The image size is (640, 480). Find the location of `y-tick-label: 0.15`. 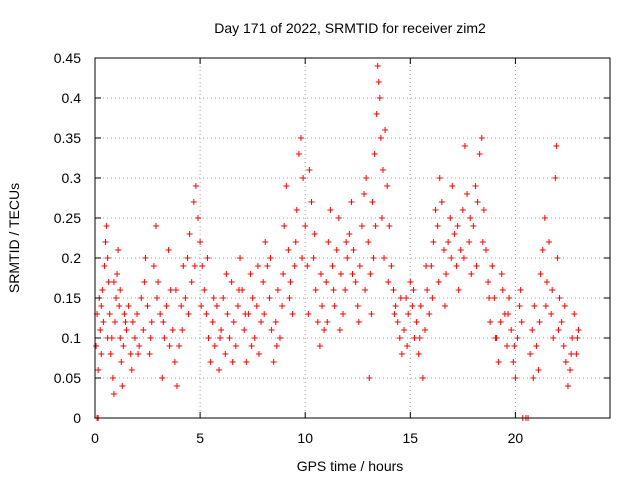

y-tick-label: 0.15 is located at coordinates (67, 298).